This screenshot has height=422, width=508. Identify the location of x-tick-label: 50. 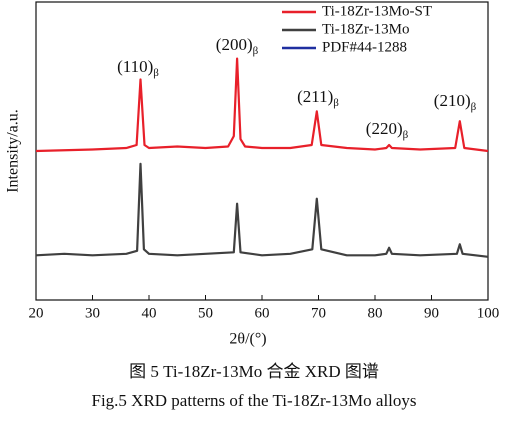
(205, 313).